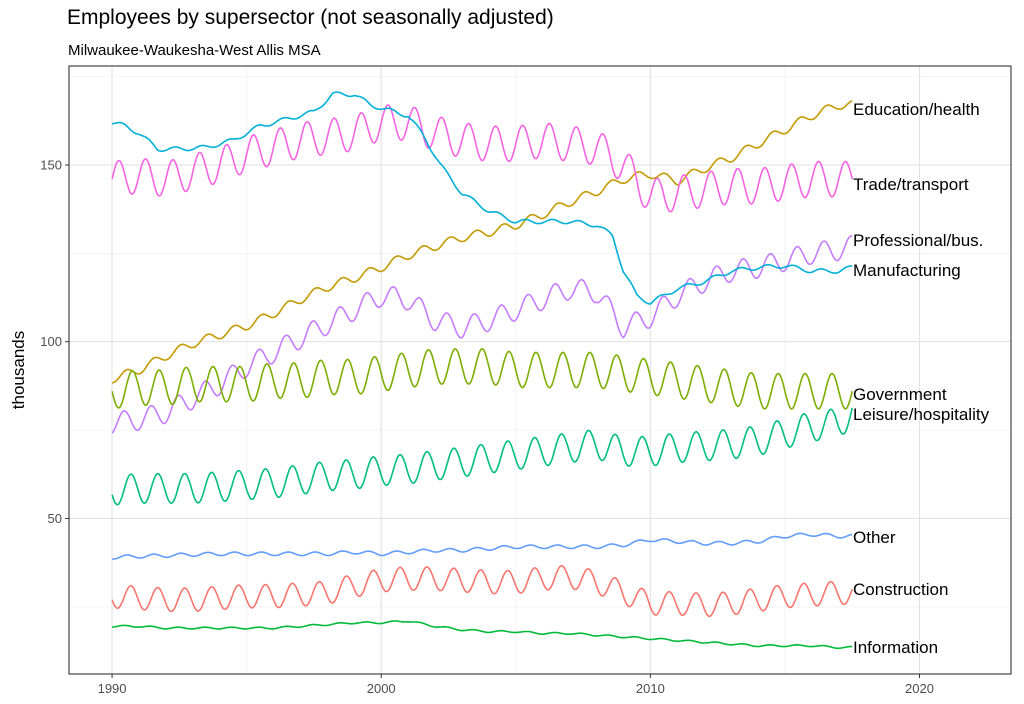 The width and height of the screenshot is (1024, 704). Describe the element at coordinates (916, 109) in the screenshot. I see `series-label-education-health: Education/health` at that location.